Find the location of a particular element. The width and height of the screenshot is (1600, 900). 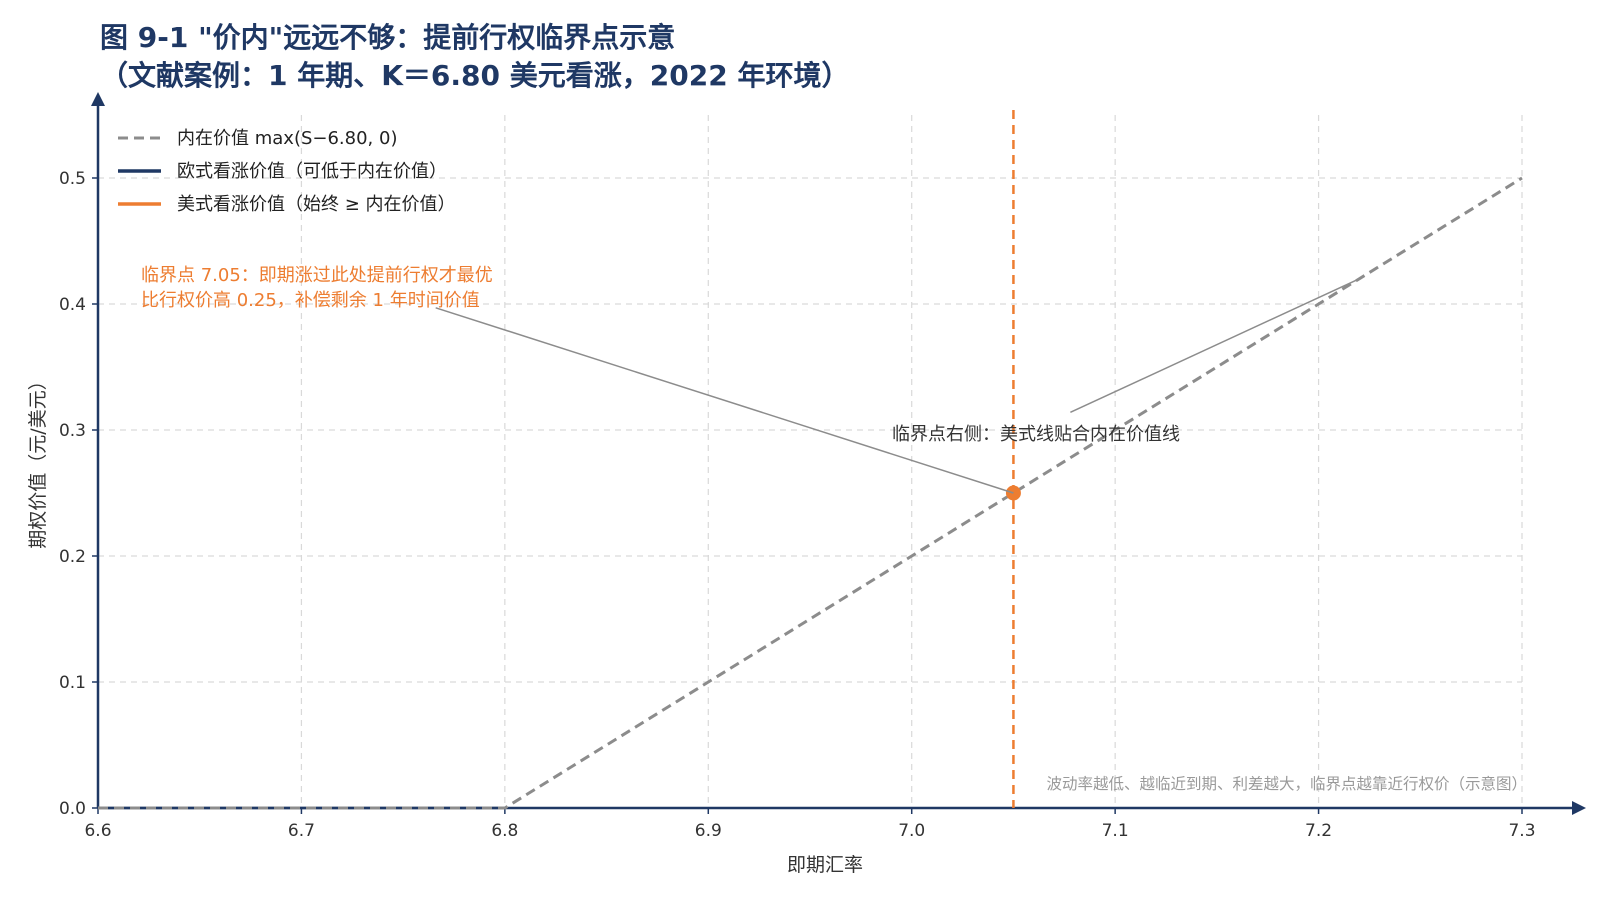

x-tick-label: 7.0 is located at coordinates (911, 831).